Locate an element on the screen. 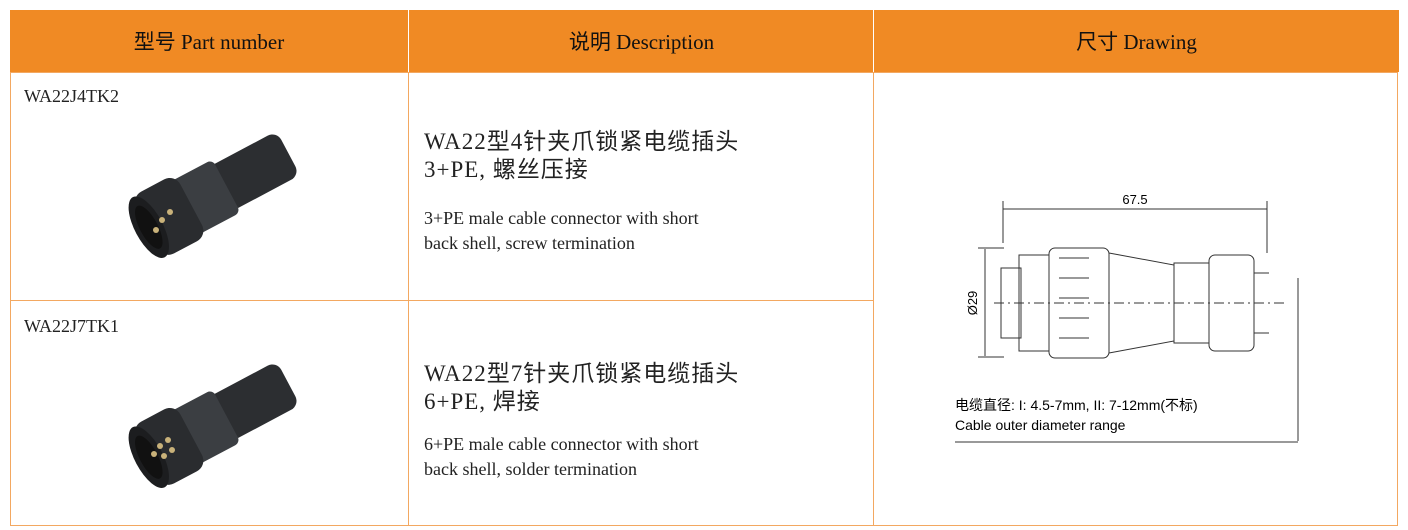 Image resolution: width=1408 pixels, height=530 pixels. header-cell: 说明 Description is located at coordinates (641, 41).